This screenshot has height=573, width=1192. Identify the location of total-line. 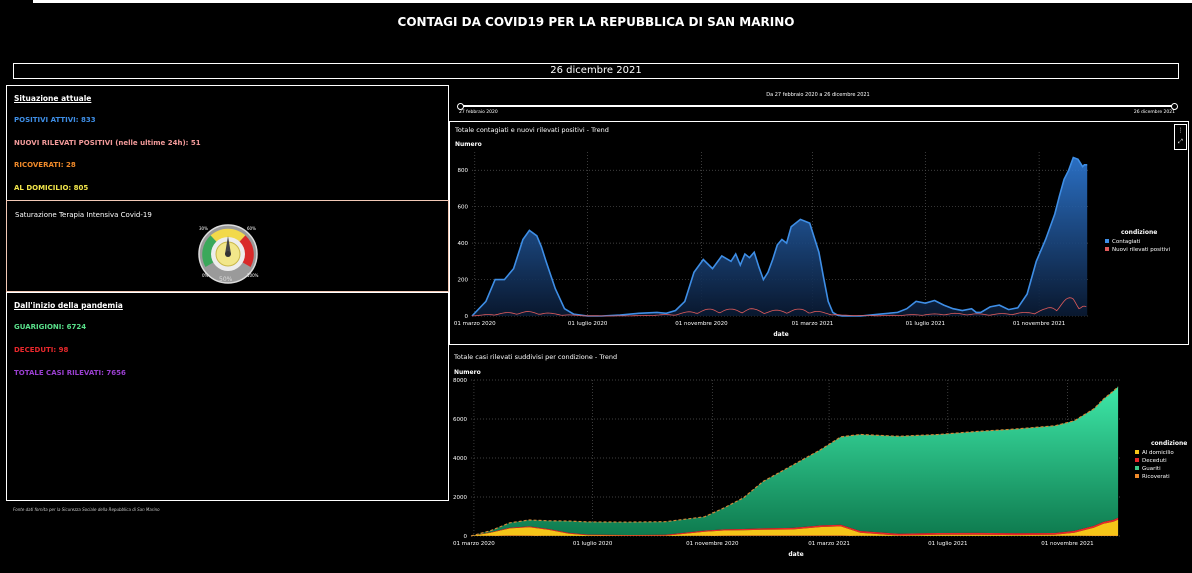
(794, 461).